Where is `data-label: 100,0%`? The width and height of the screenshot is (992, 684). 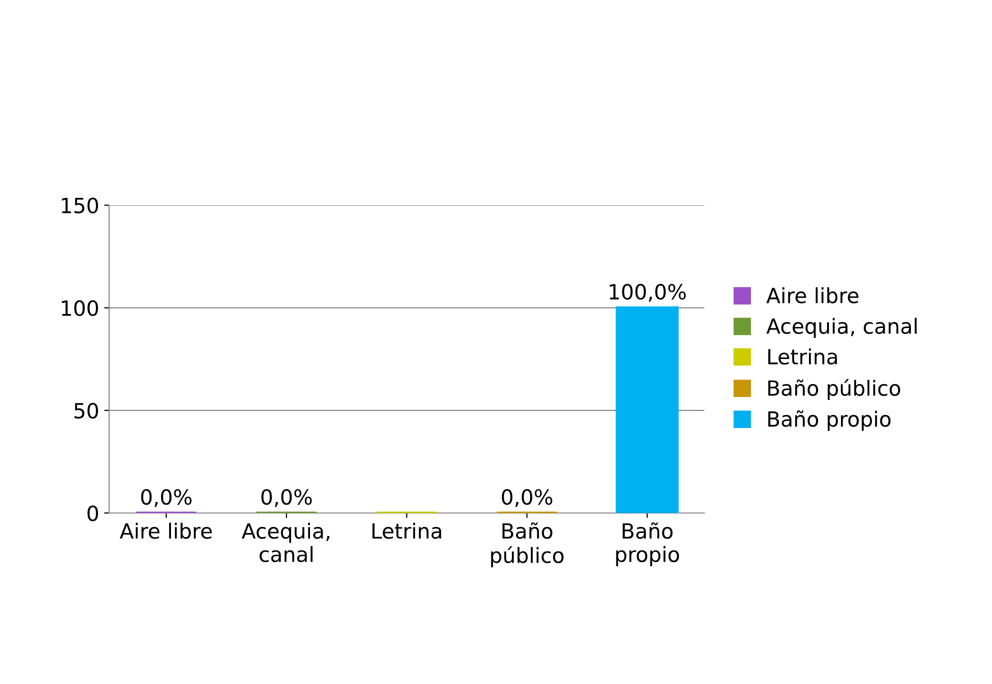
data-label: 100,0% is located at coordinates (648, 293).